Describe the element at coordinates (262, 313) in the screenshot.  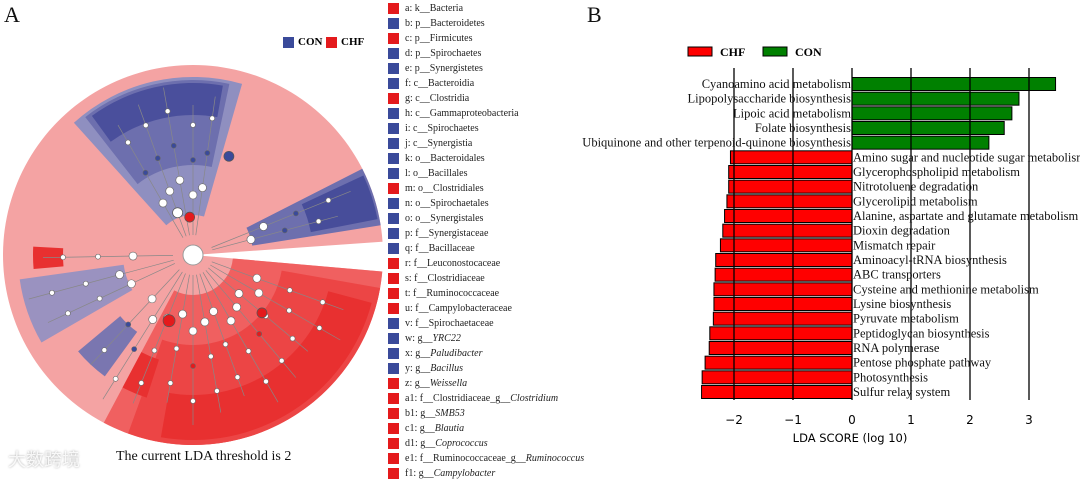
I see `clade-node` at that location.